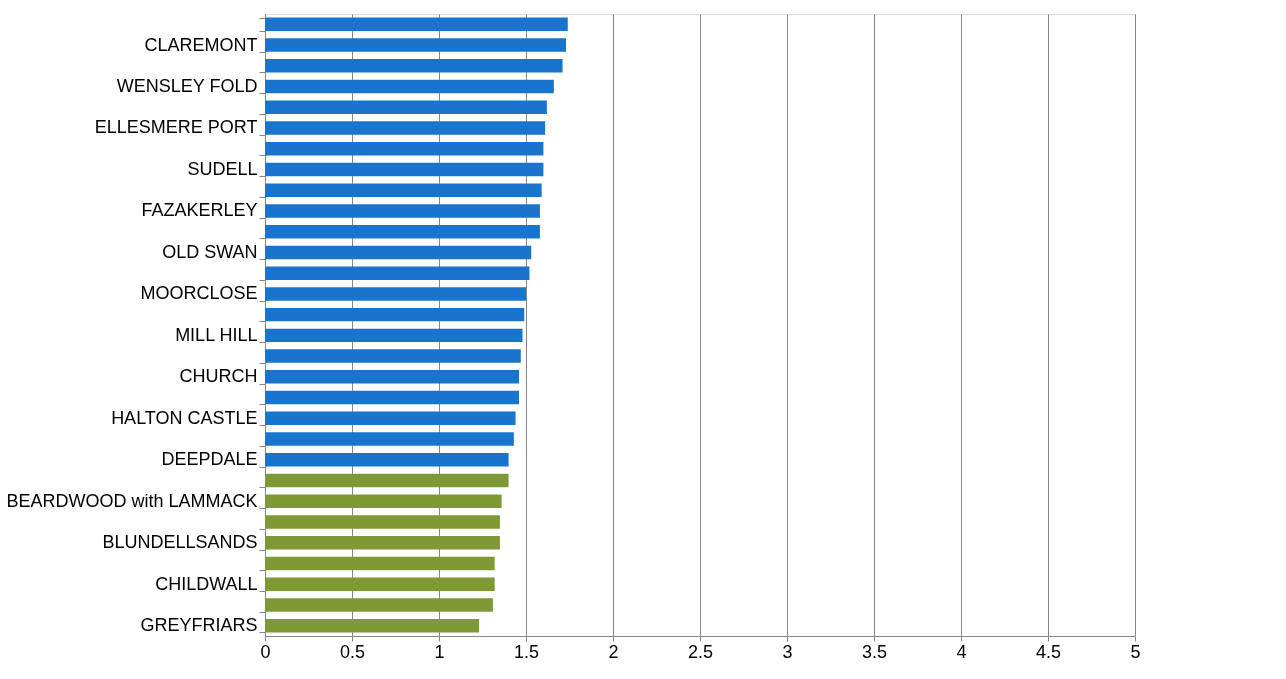  What do you see at coordinates (961, 651) in the screenshot?
I see `x-tick-label: 4` at bounding box center [961, 651].